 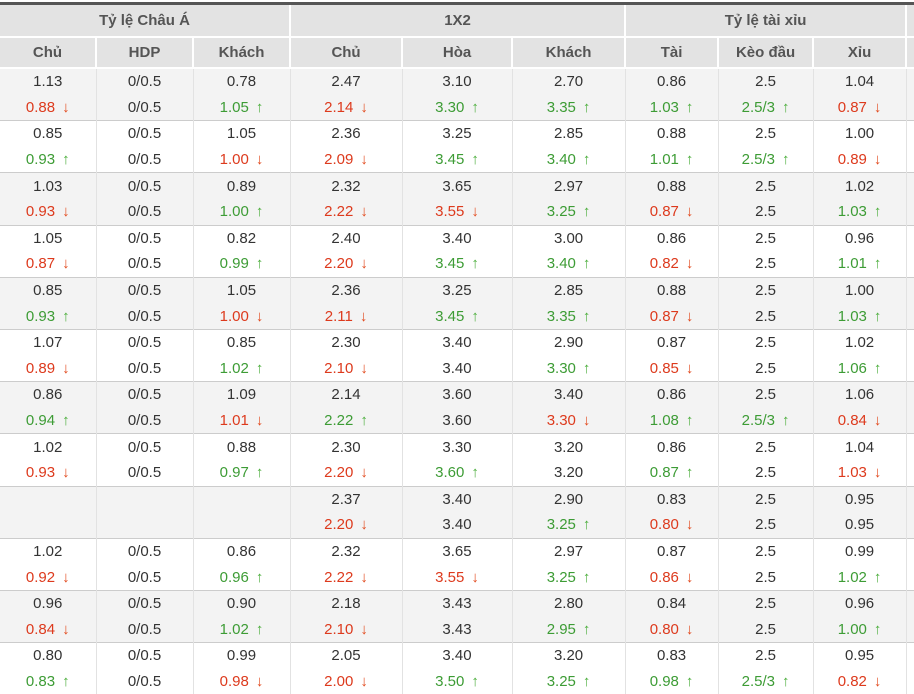 I want to click on odds-cell: 1.03 ↑, so click(x=860, y=212).